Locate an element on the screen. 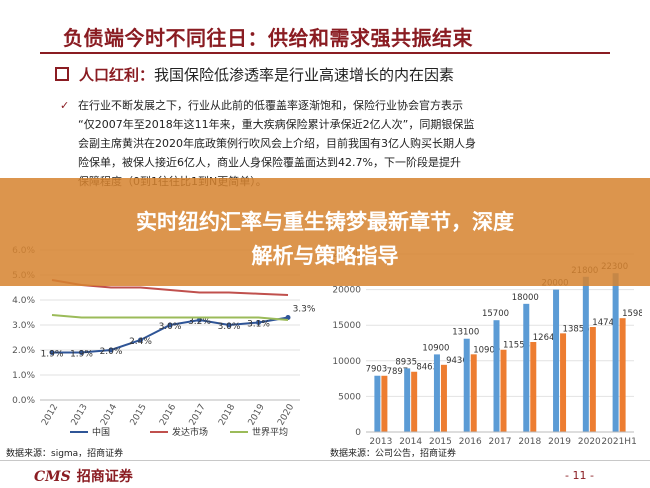 Image resolution: width=650 pixels, height=488 pixels. data-label: 10909 is located at coordinates (486, 350).